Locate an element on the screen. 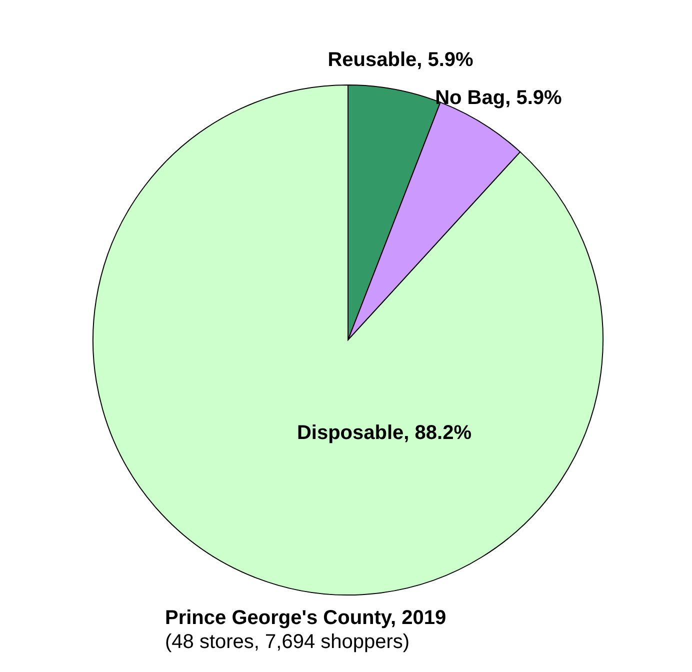 This screenshot has height=672, width=692. slice-label: No Bag, 5.9% is located at coordinates (498, 97).